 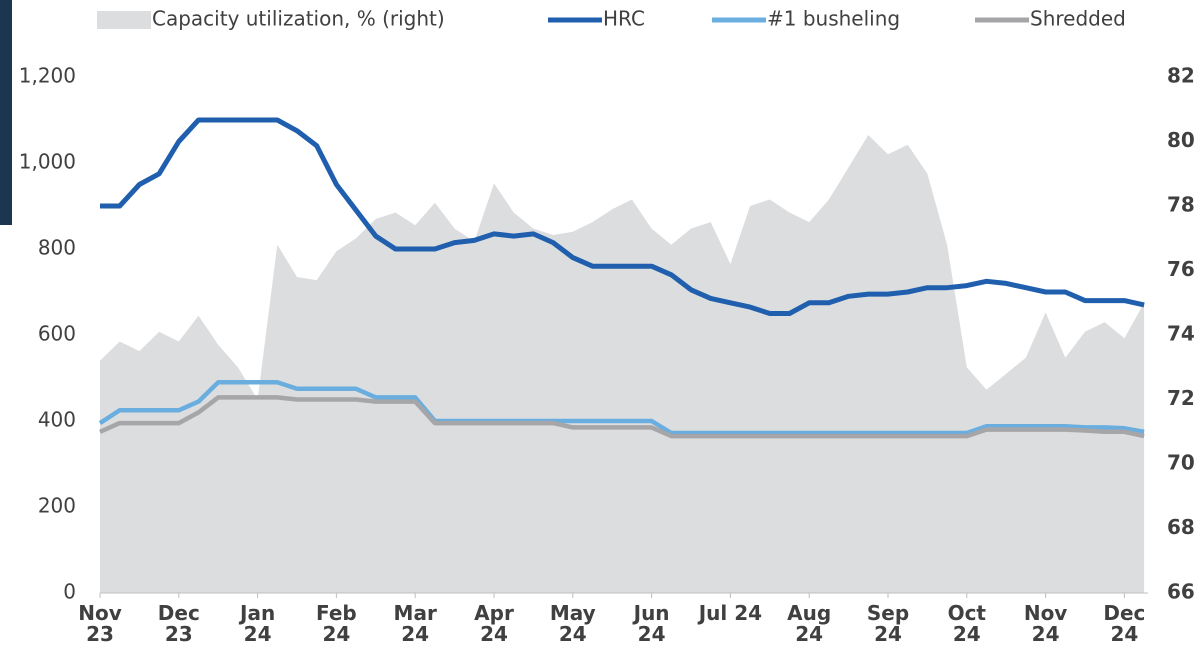 I want to click on y2-tick-label: 68, so click(x=1181, y=527).